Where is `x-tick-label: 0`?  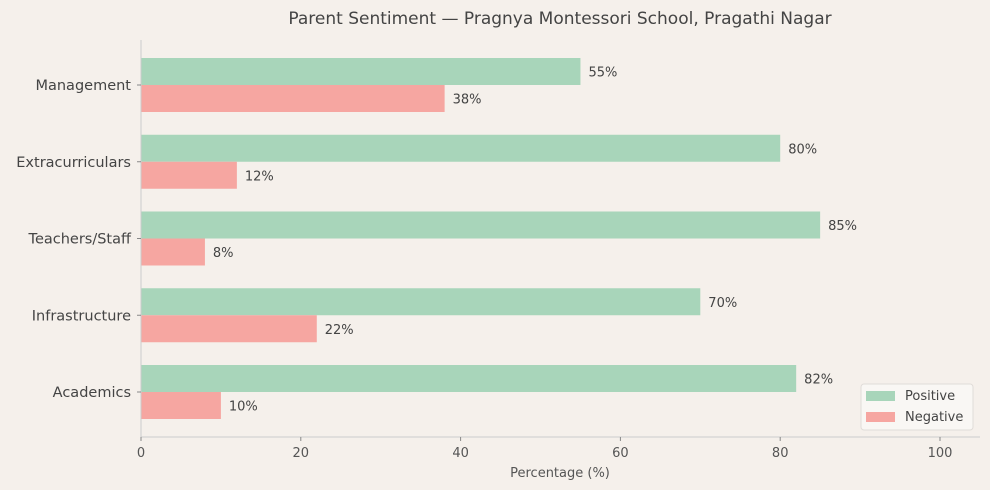 x-tick-label: 0 is located at coordinates (141, 453).